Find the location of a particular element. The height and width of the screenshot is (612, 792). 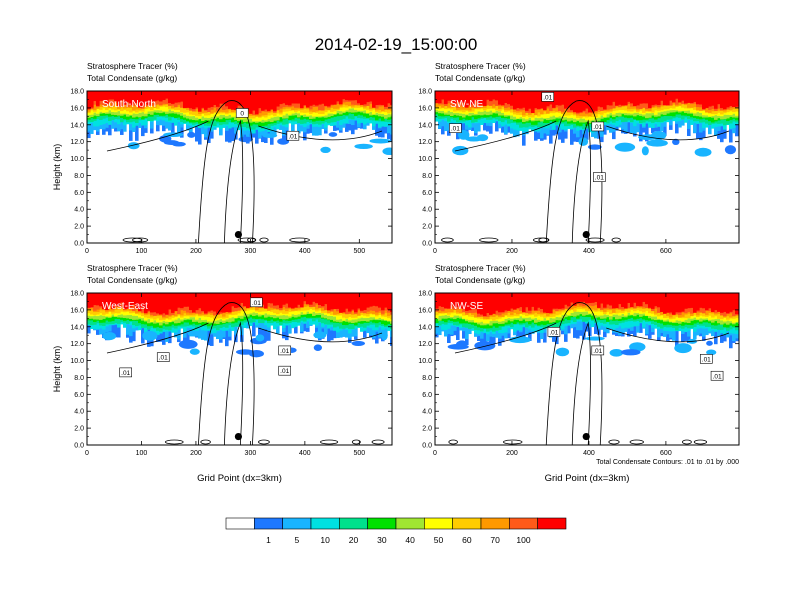

panel-title-tracer: Stratosphere Tracer (%) is located at coordinates (132, 268).